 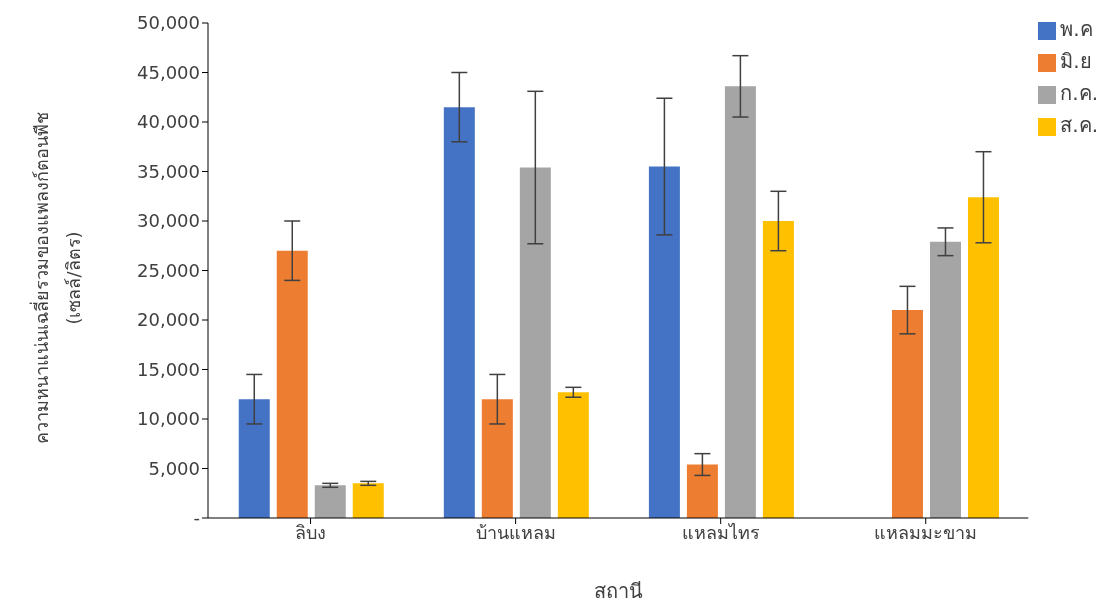 I want to click on legend-label: ก.ค., so click(x=1079, y=93).